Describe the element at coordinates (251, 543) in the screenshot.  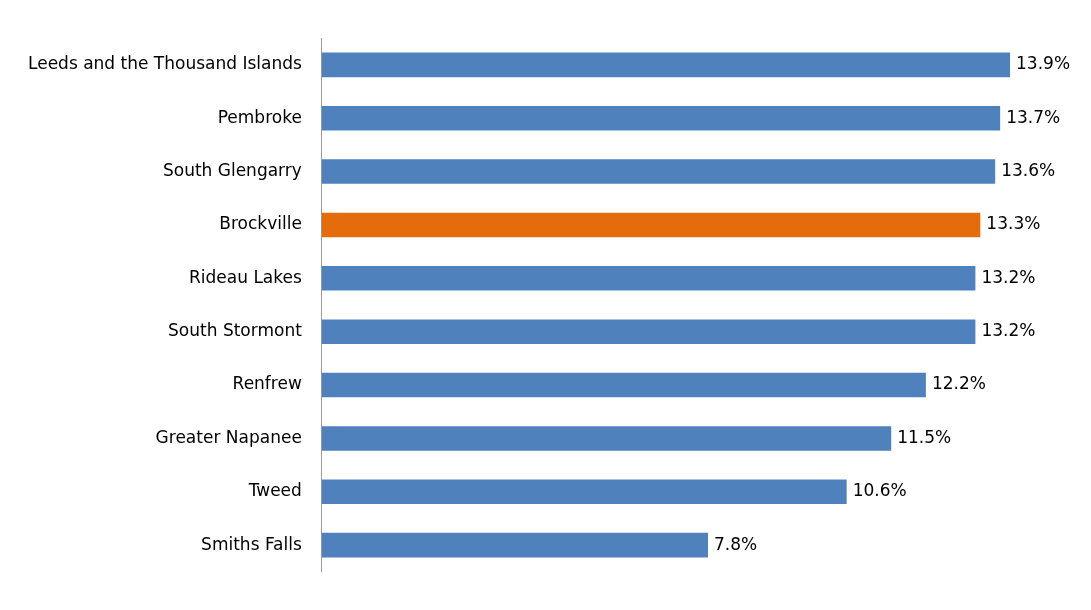
I see `y-tick-label: Smiths Falls` at that location.